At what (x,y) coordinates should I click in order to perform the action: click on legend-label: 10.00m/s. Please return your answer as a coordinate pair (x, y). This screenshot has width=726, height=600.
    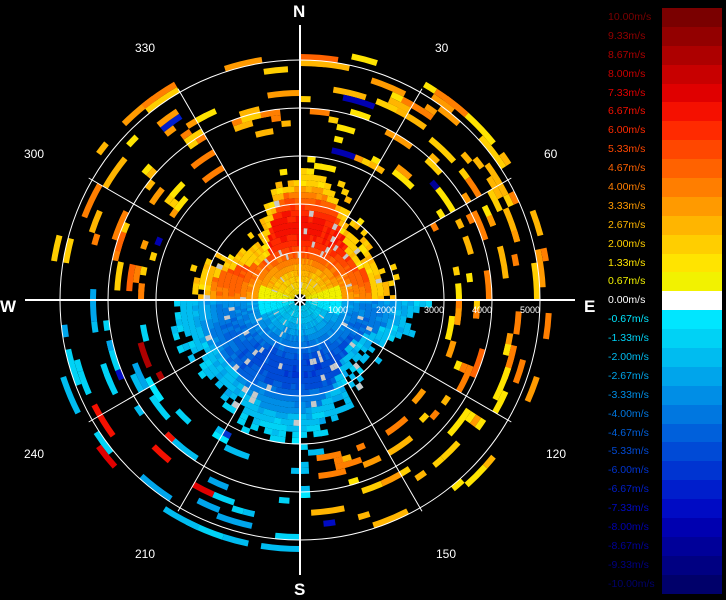
    Looking at the image, I should click on (630, 17).